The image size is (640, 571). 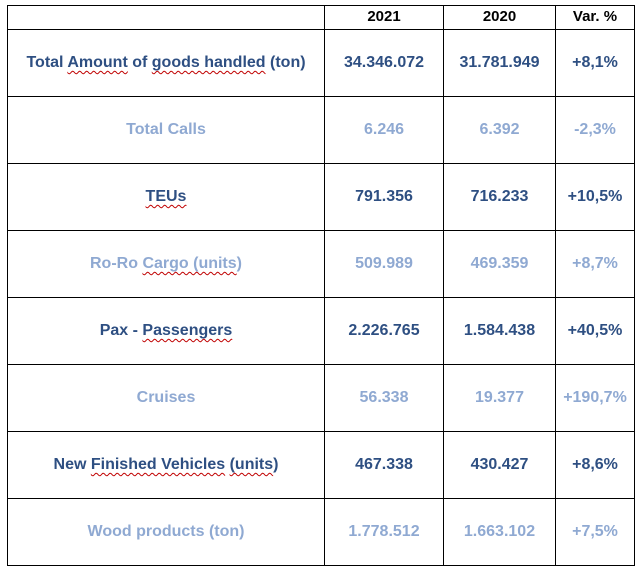 I want to click on row-label-part: (ton), so click(x=285, y=63).